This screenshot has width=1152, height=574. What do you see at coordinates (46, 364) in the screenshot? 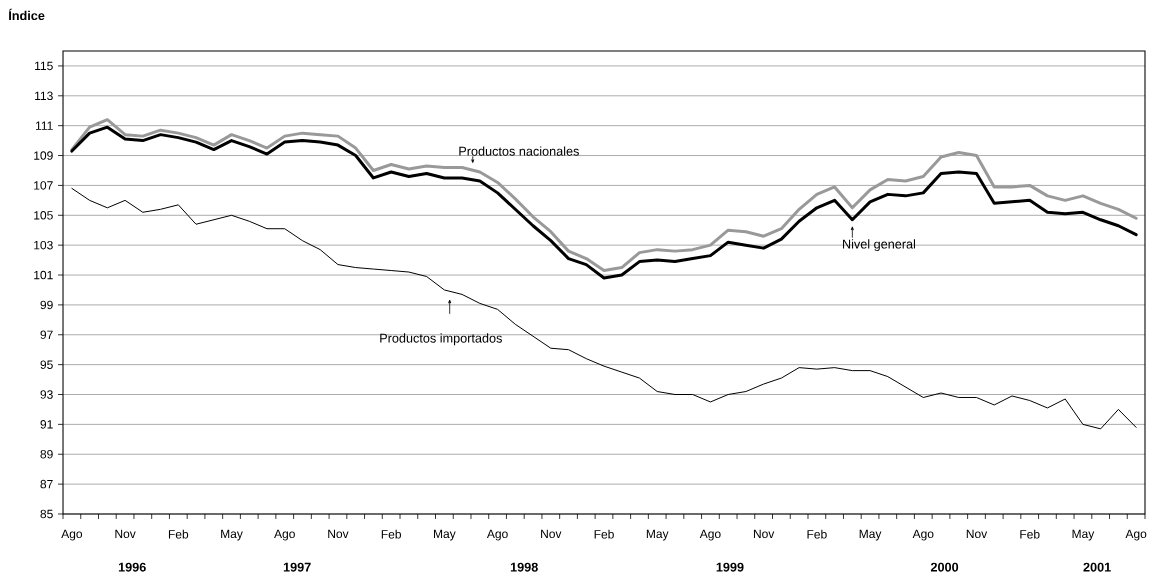
I see `y-tick-label: 95` at bounding box center [46, 364].